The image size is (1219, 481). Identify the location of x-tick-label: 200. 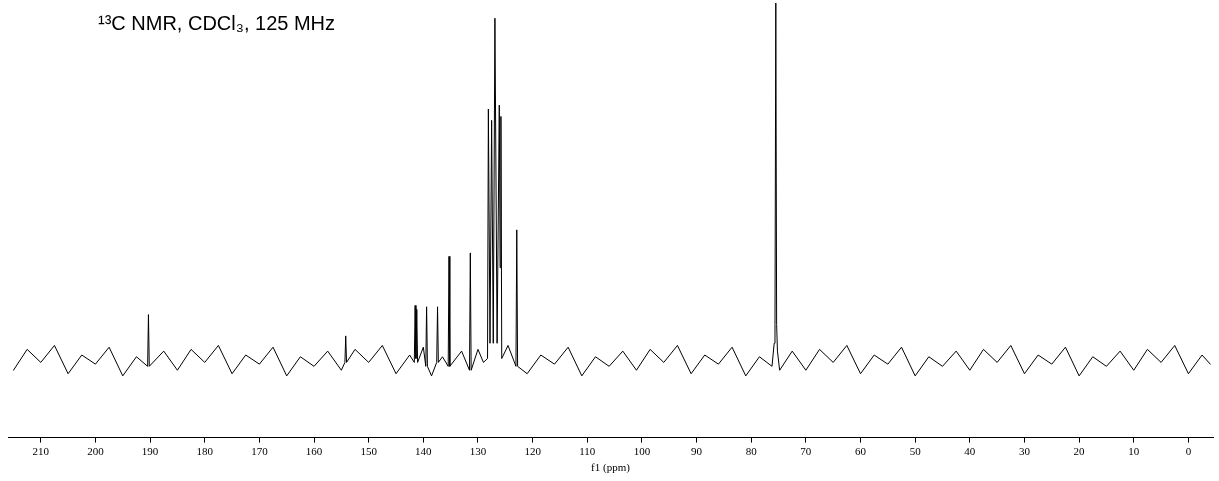
(96, 451).